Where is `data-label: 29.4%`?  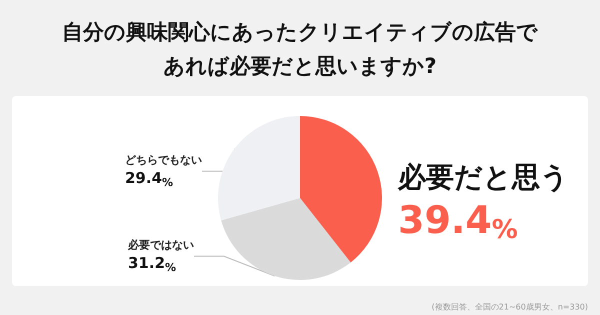
data-label: 29.4% is located at coordinates (149, 179).